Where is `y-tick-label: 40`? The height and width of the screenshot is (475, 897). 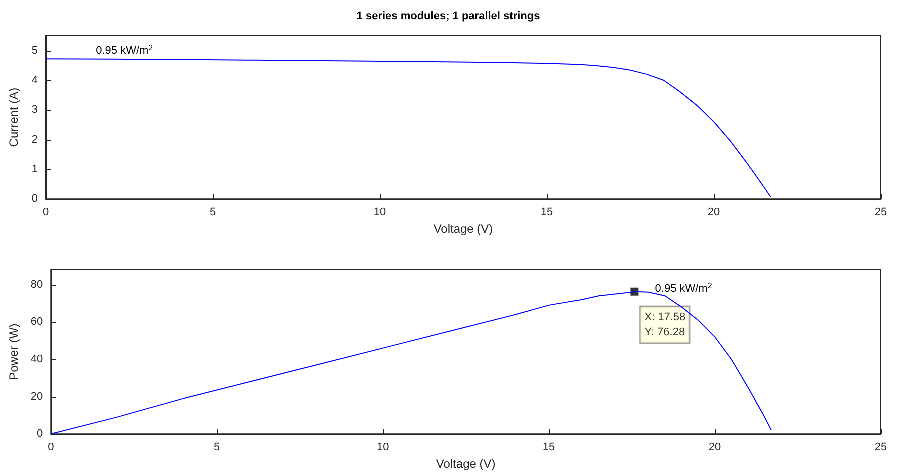 y-tick-label: 40 is located at coordinates (37, 360).